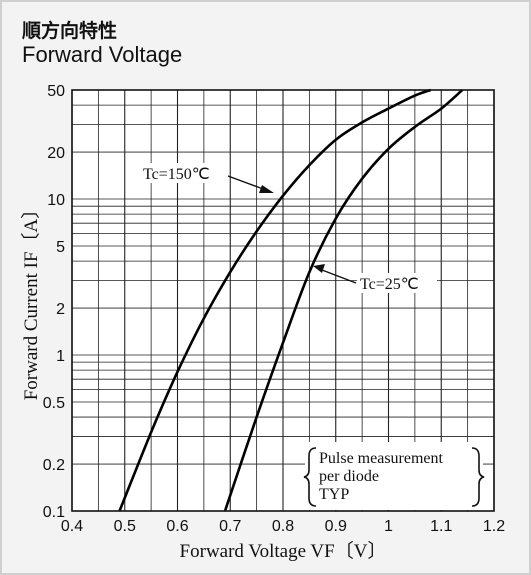 This screenshot has height=575, width=531. What do you see at coordinates (334, 494) in the screenshot?
I see `note-line-3: TYP` at bounding box center [334, 494].